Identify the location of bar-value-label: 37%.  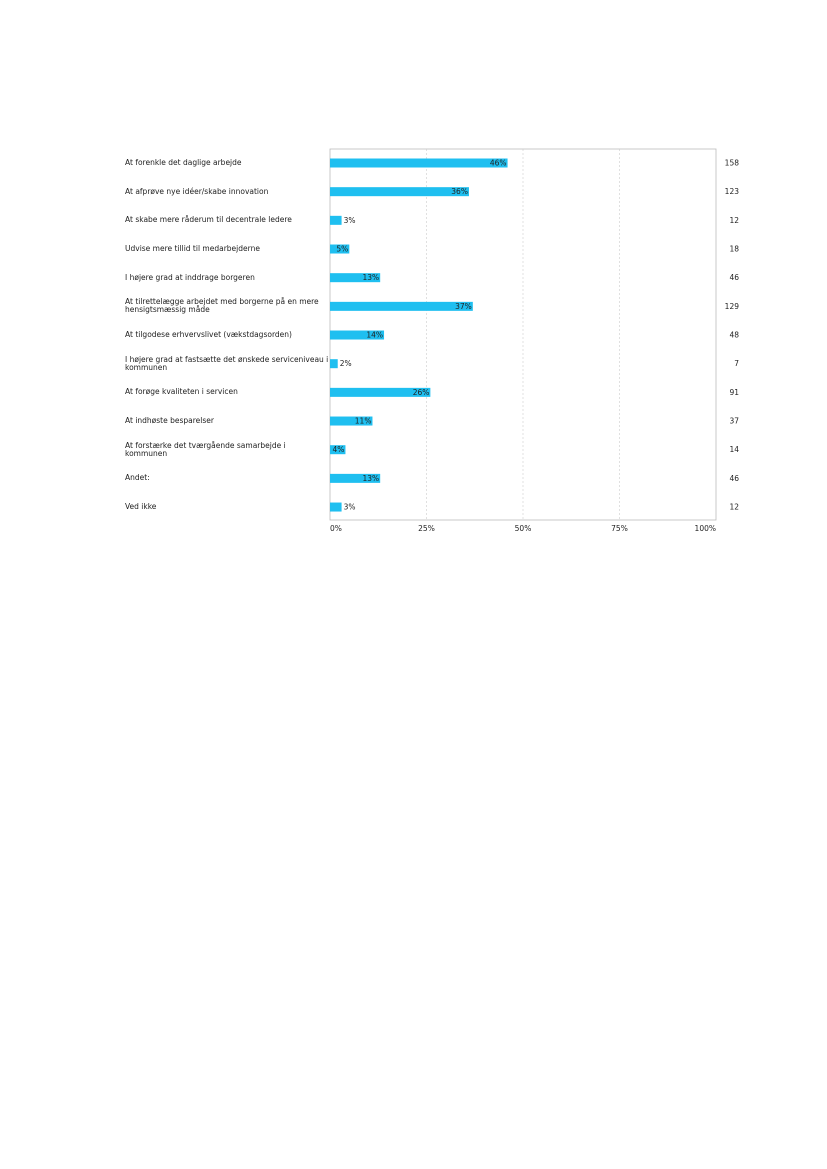
(463, 306).